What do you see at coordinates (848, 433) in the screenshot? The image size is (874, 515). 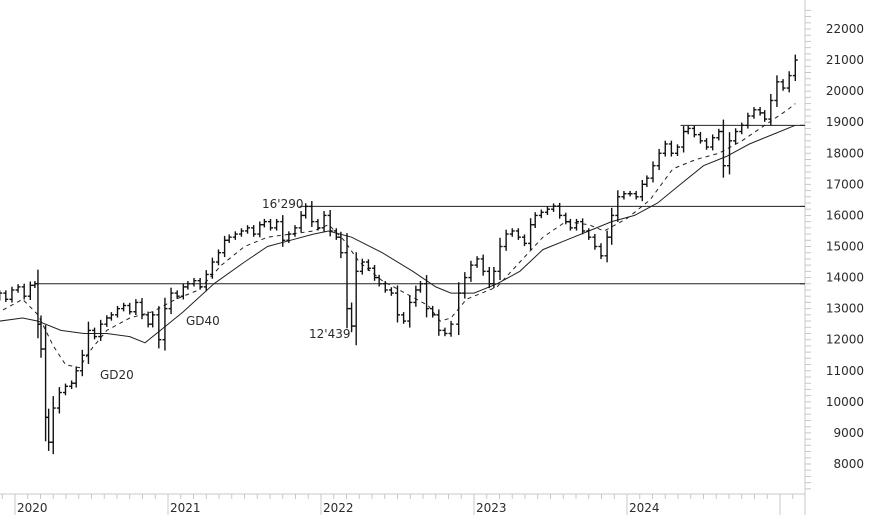 I see `y-tick-label: 9000` at bounding box center [848, 433].